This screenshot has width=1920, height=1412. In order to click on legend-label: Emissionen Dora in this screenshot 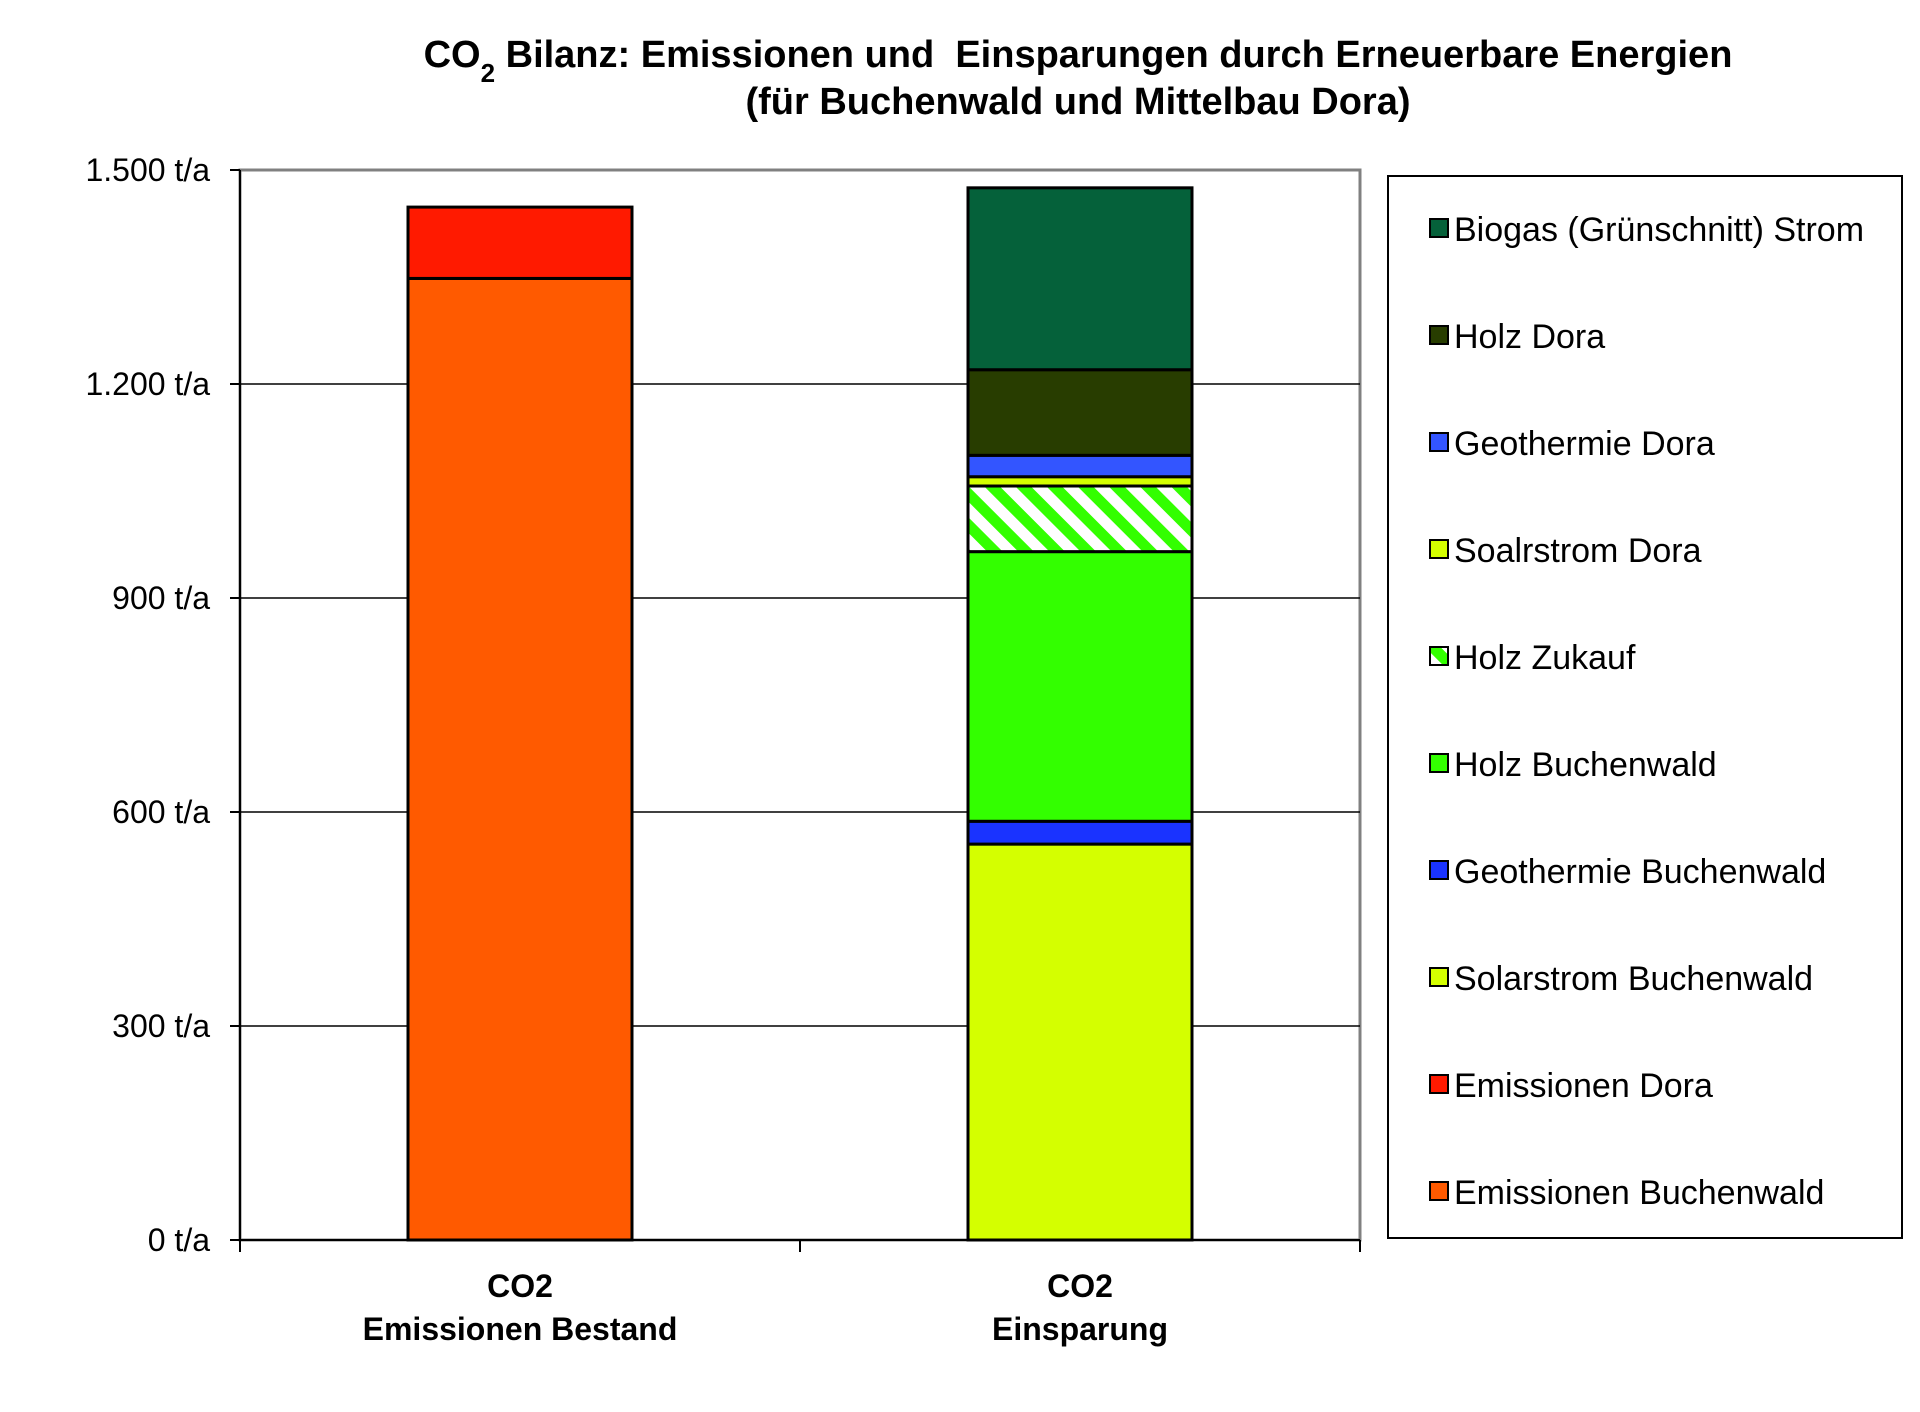, I will do `click(1583, 1086)`.